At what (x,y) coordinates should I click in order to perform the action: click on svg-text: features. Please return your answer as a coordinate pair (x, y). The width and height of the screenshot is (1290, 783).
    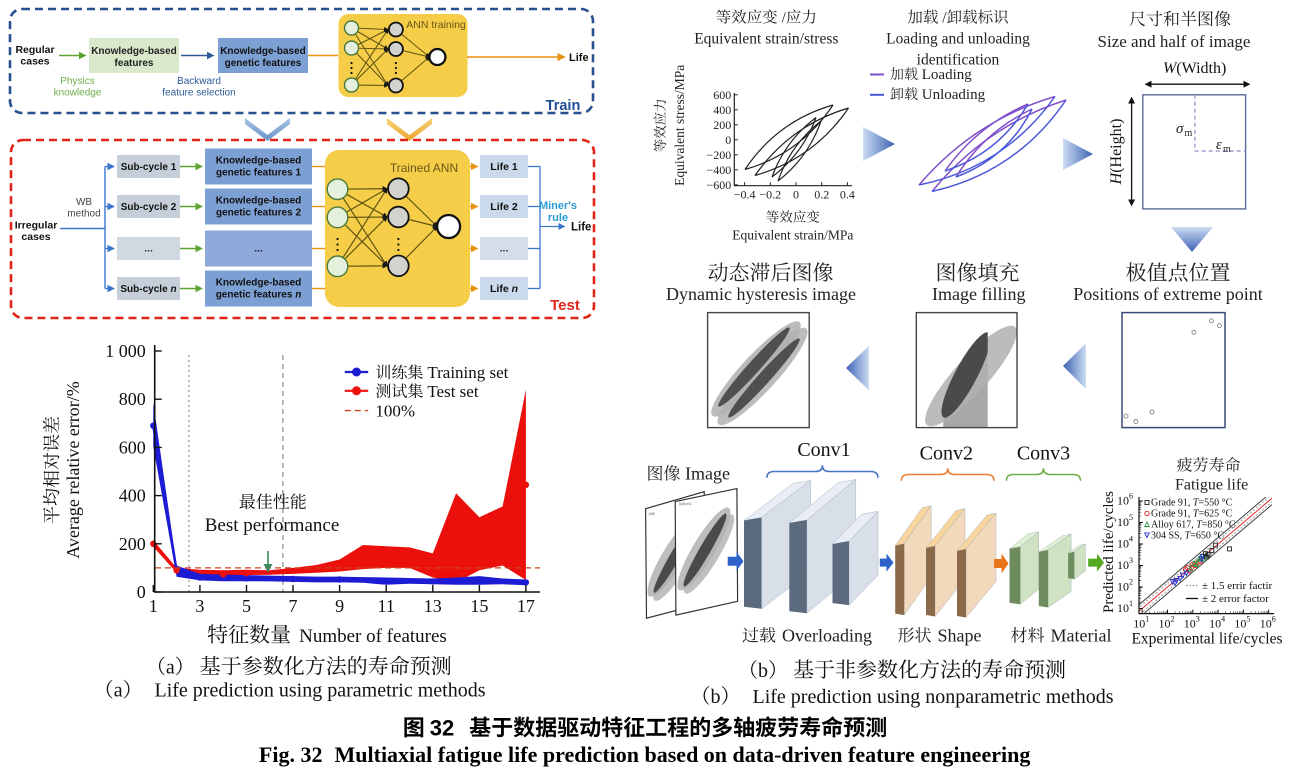
    Looking at the image, I should click on (134, 63).